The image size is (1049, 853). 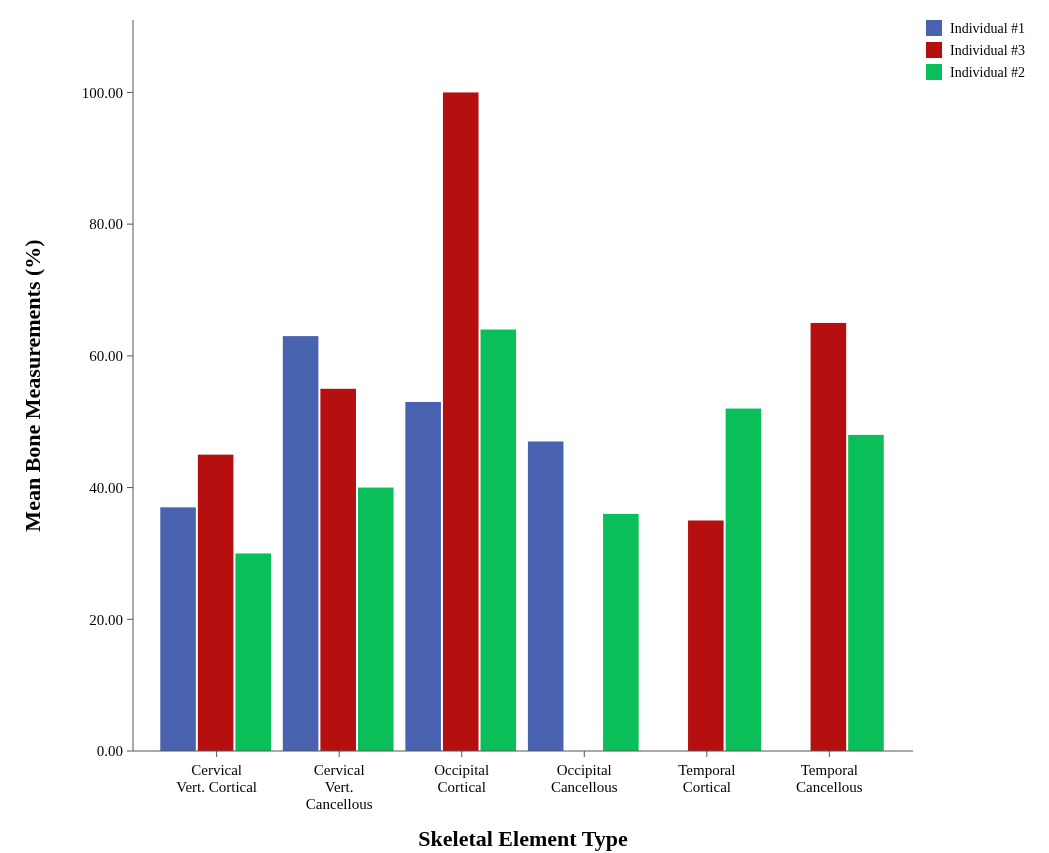 I want to click on x-tick-label: Cervical Vert. Cortical, so click(x=217, y=778).